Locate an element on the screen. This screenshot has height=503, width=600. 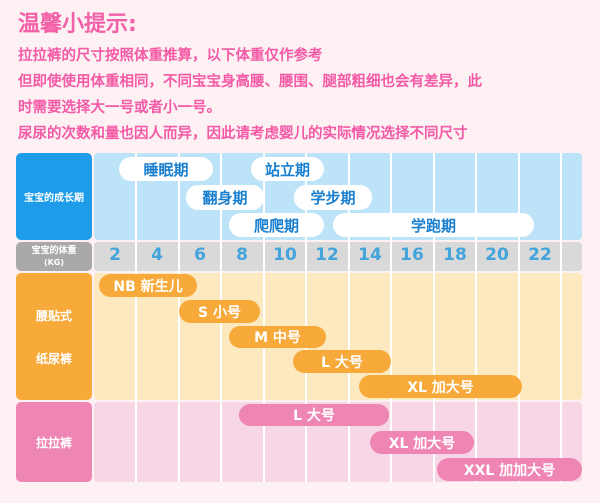
weight-label-text: 宝宝的体重 is located at coordinates (54, 250).